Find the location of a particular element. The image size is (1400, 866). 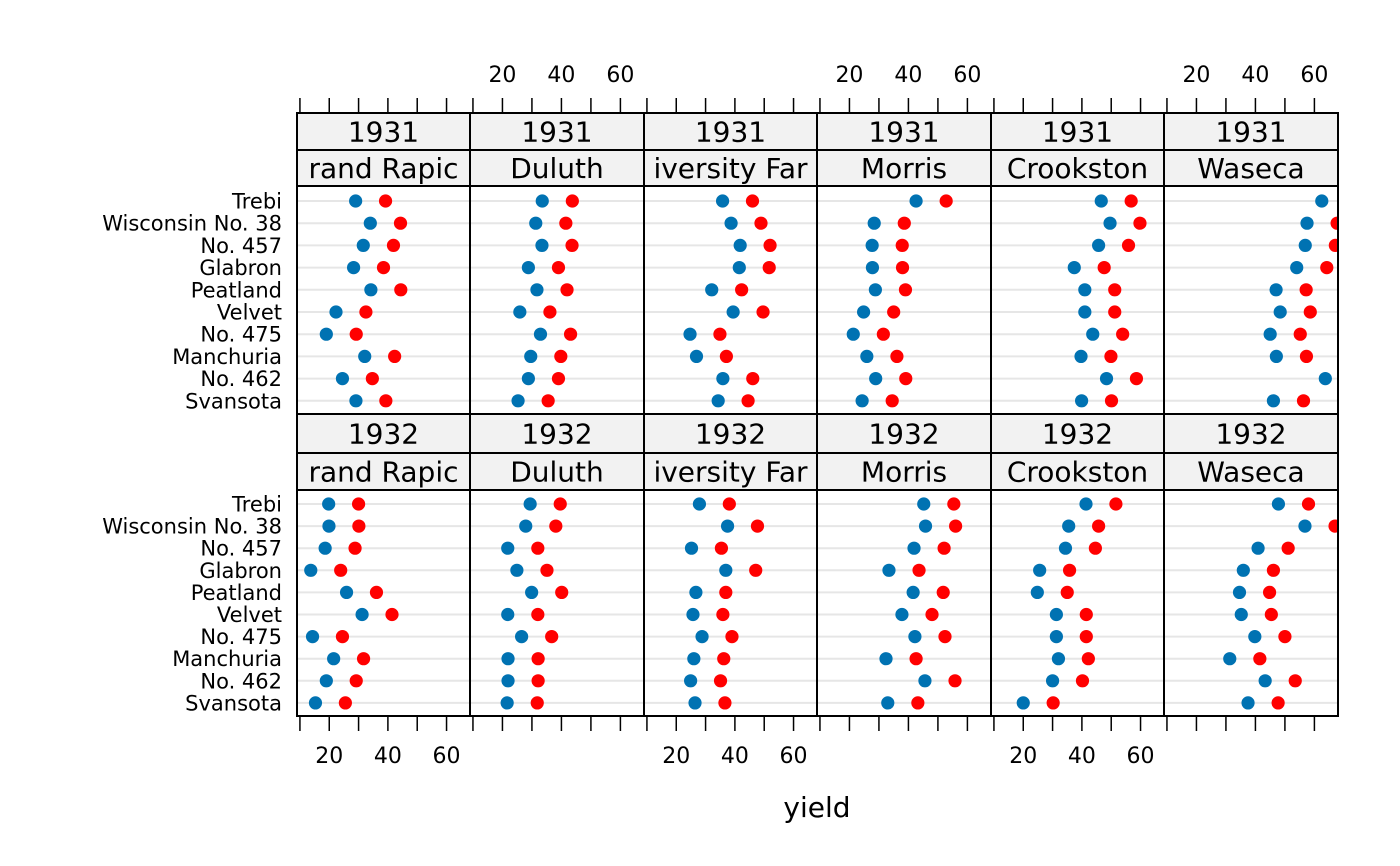

tick-label-bottom: 40 is located at coordinates (735, 756).